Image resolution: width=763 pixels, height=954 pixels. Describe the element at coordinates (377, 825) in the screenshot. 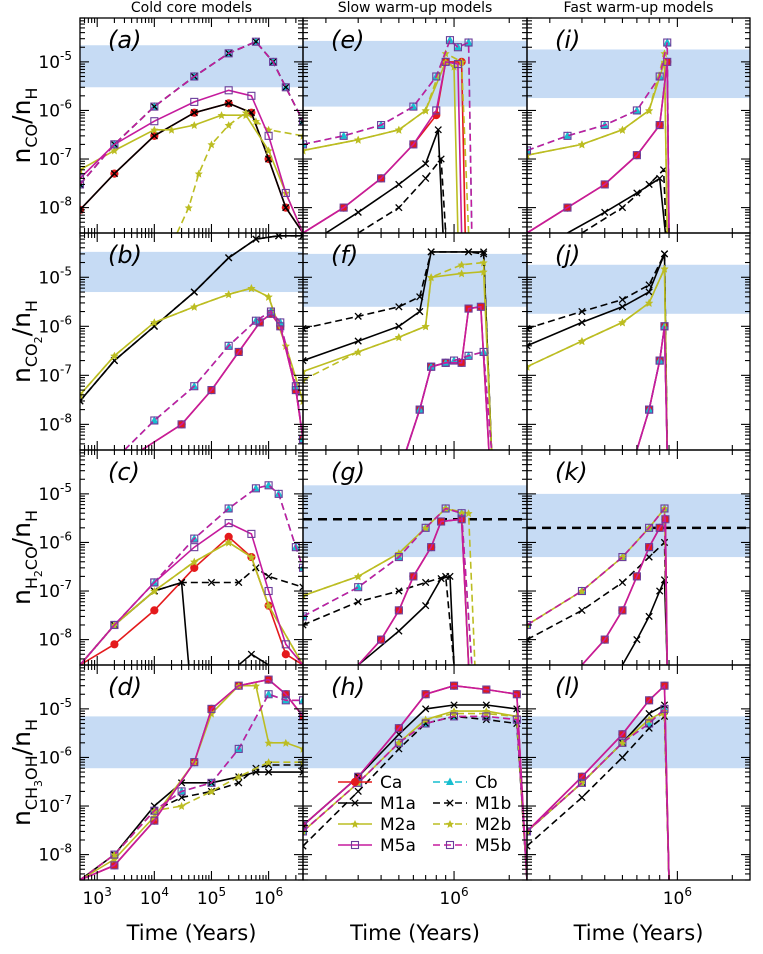

I see `legend-entry-M2a: M2a` at that location.